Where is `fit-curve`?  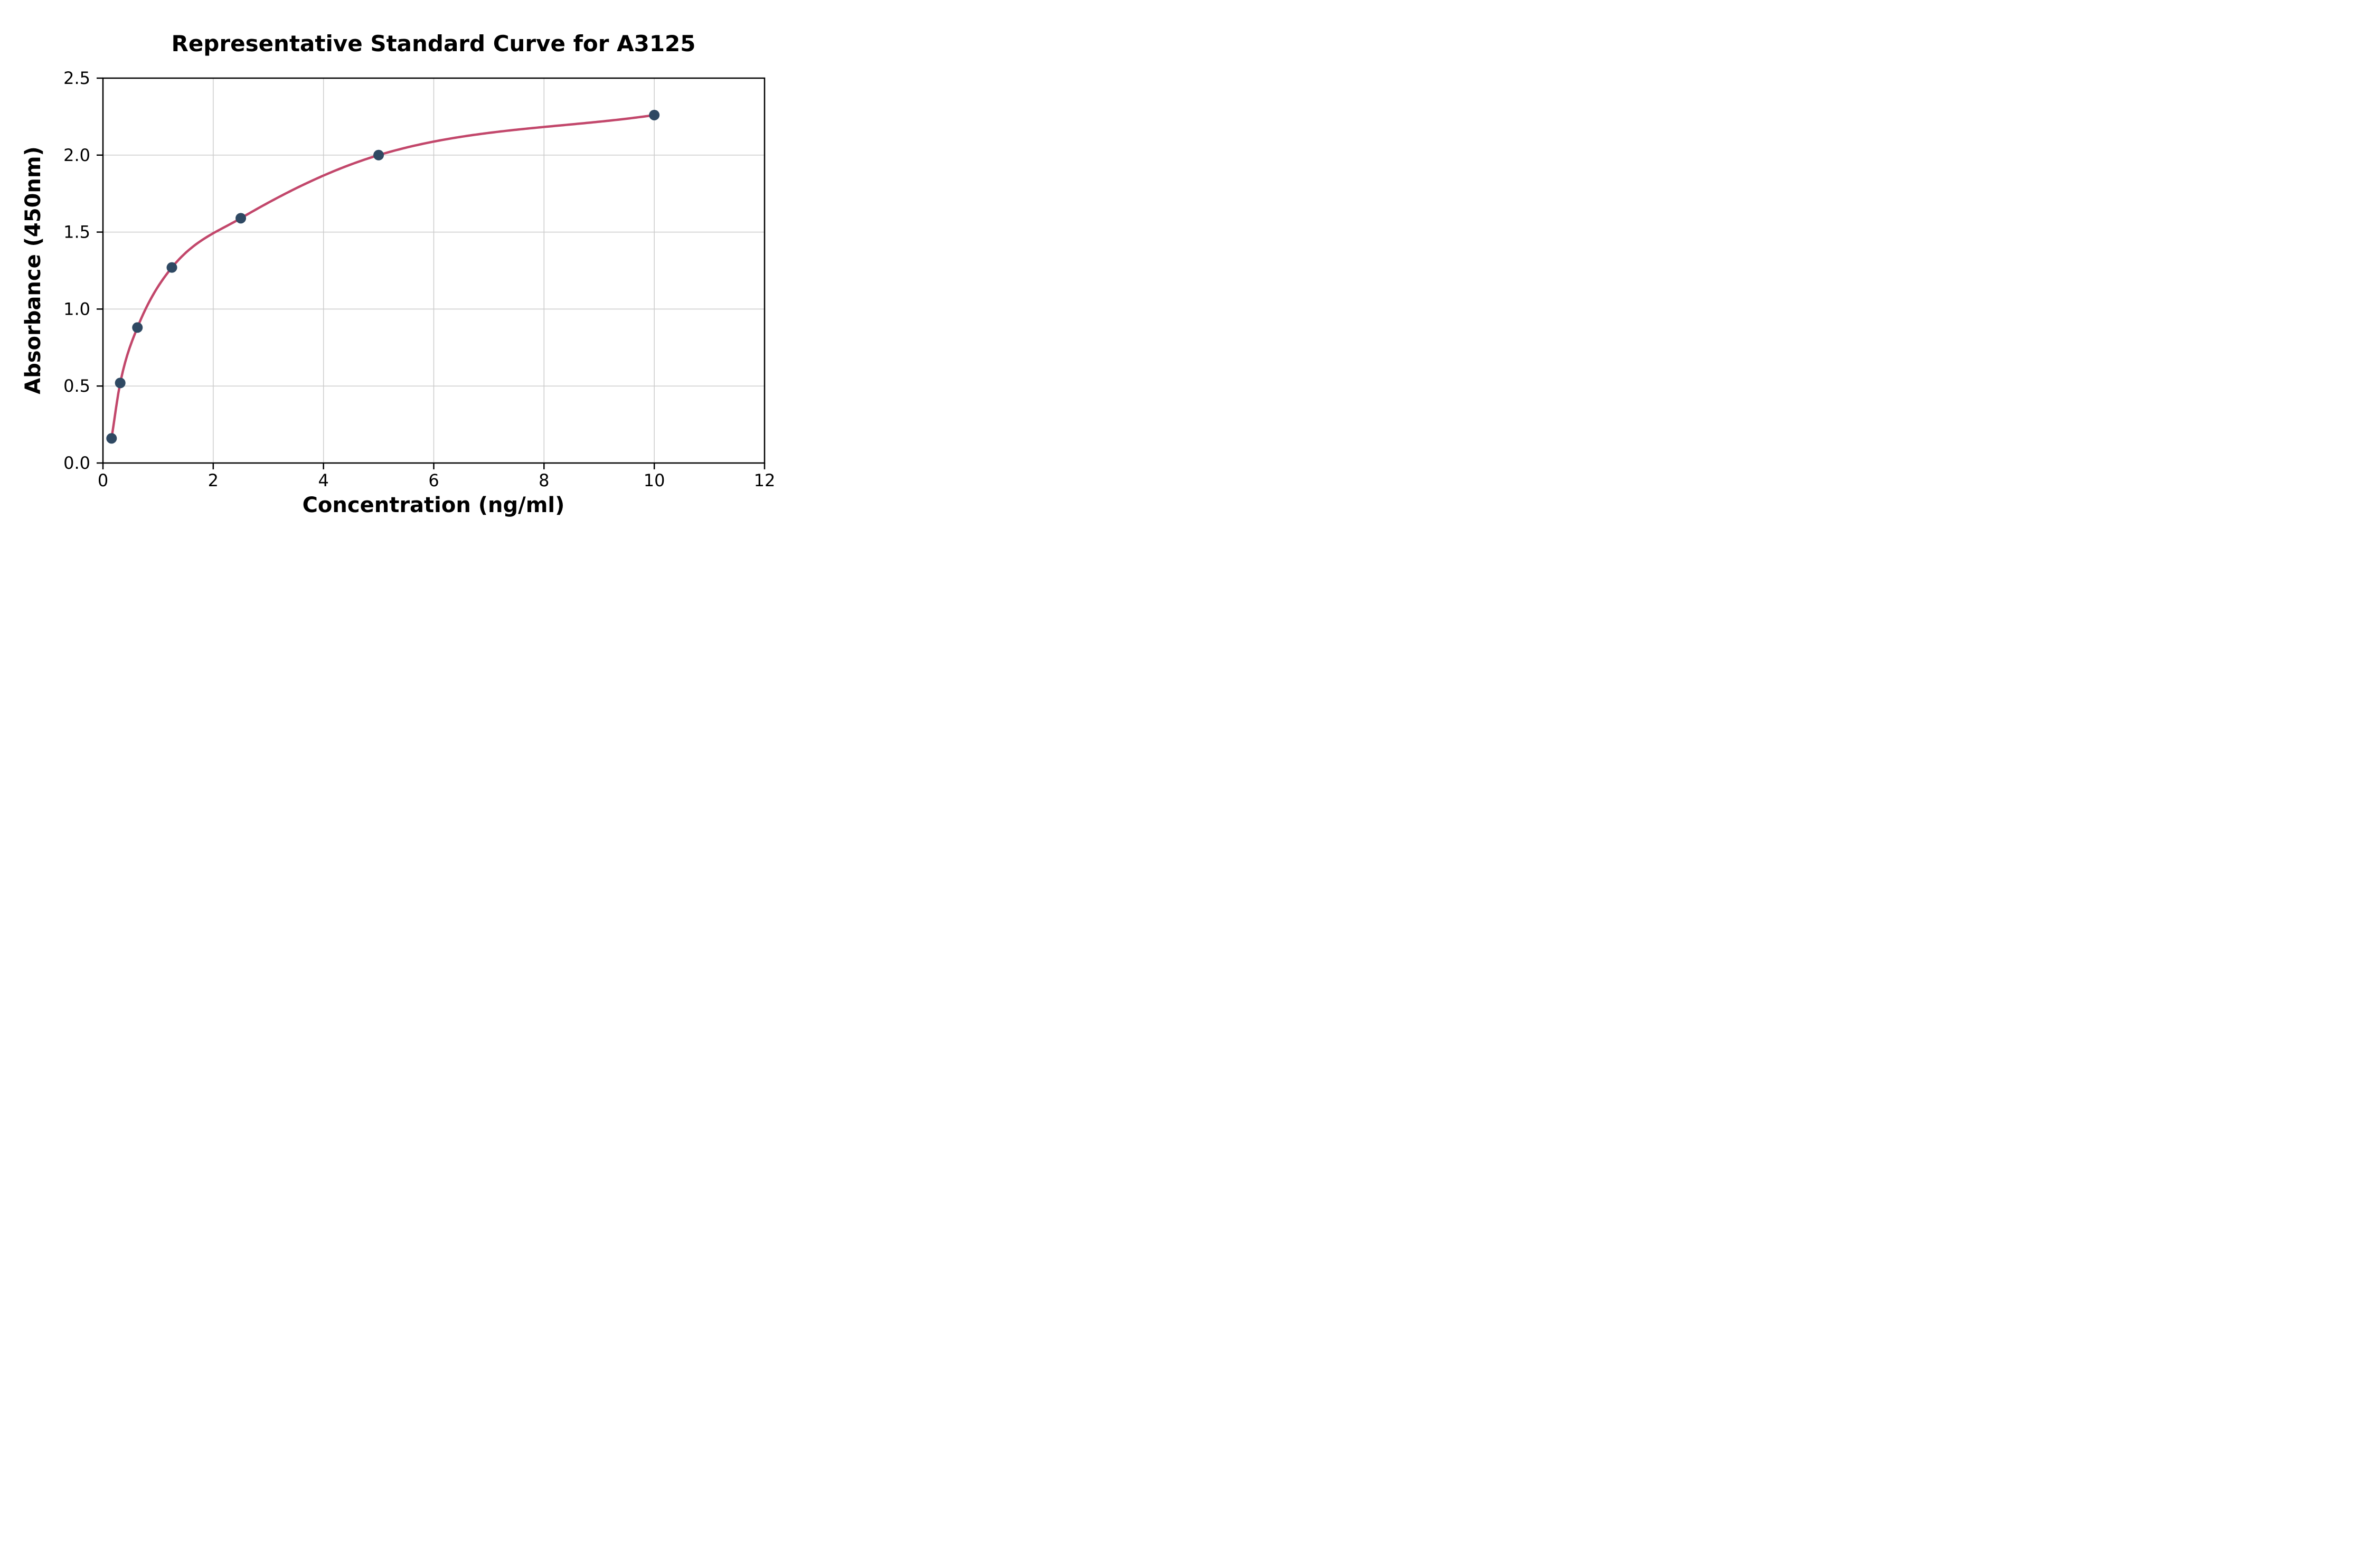
fit-curve is located at coordinates (383, 277).